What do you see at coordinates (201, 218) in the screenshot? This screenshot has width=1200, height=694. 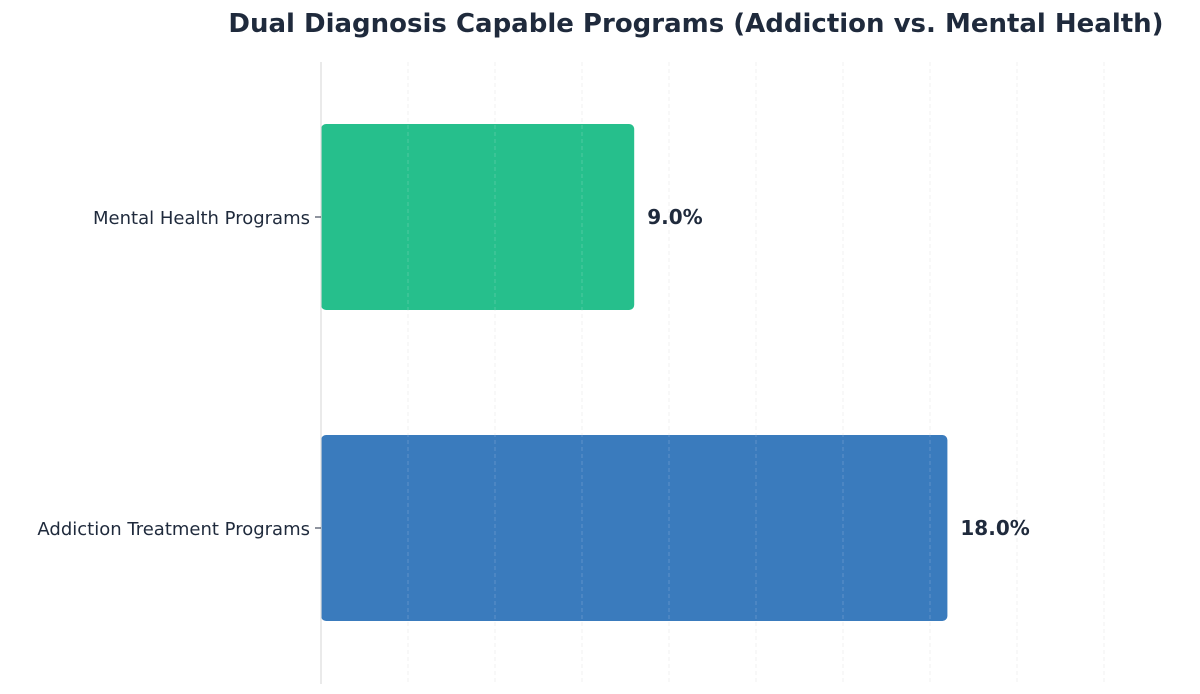 I see `category-label-0: Mental Health Programs` at bounding box center [201, 218].